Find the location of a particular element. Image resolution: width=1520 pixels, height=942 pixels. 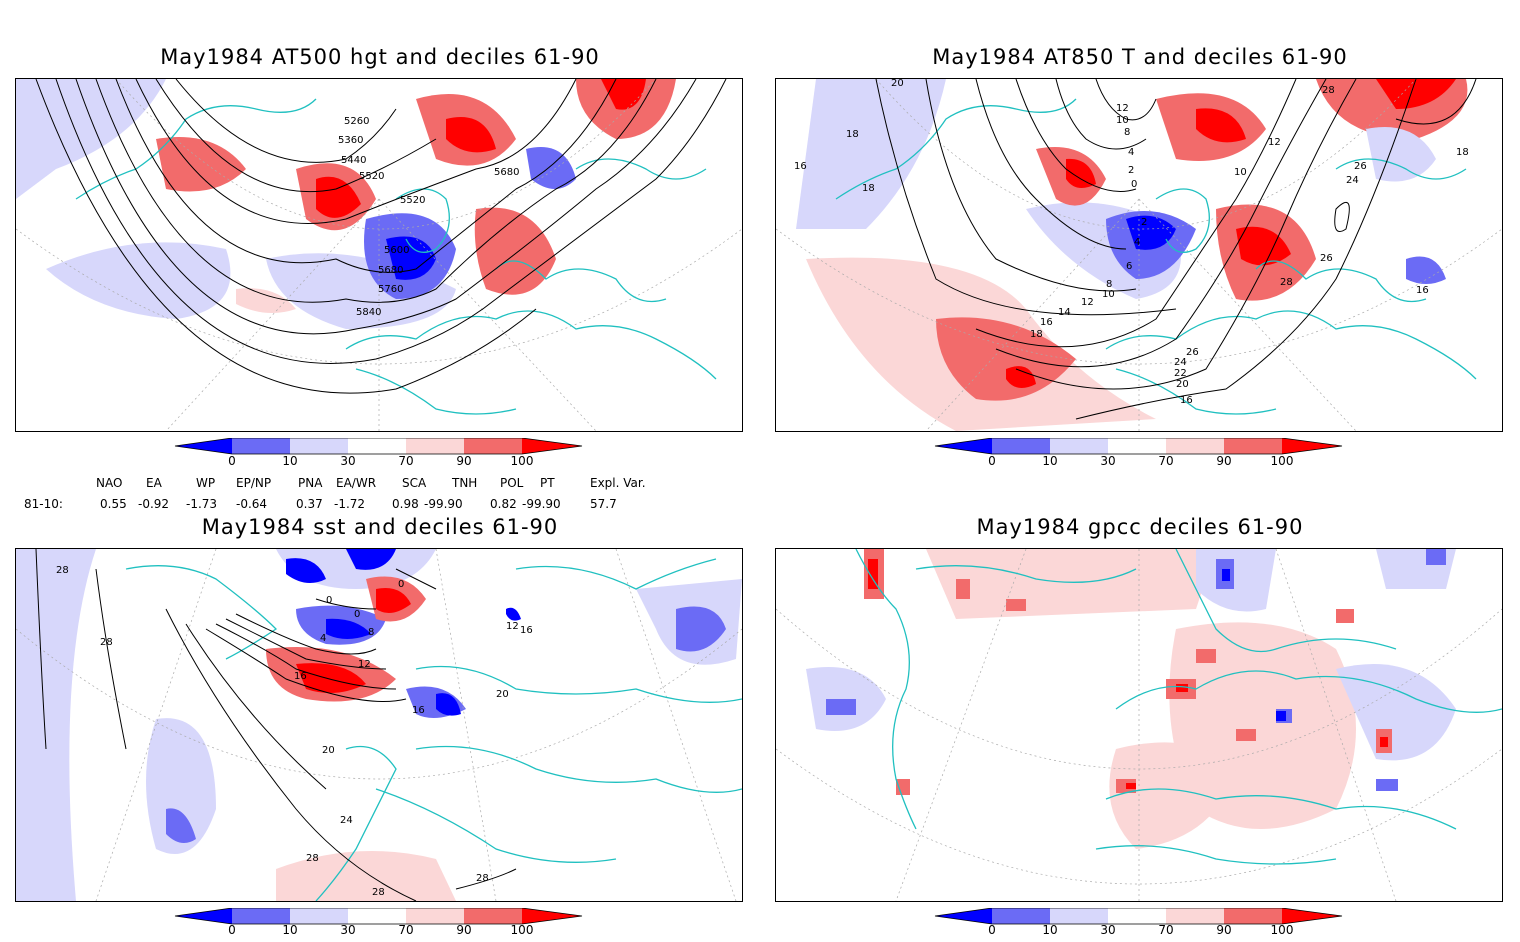

contour-label: 5360 is located at coordinates (350, 140).